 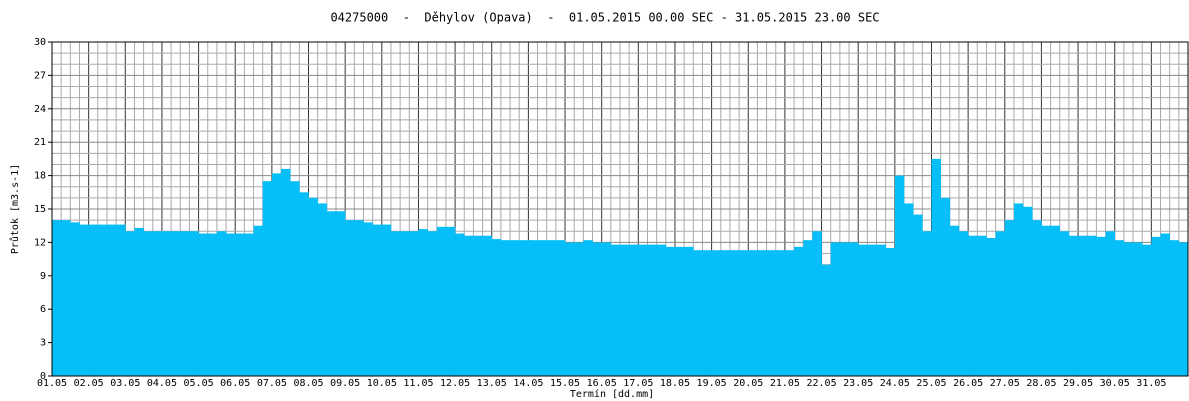 I want to click on x-tick-label: 02.05, so click(x=89, y=383).